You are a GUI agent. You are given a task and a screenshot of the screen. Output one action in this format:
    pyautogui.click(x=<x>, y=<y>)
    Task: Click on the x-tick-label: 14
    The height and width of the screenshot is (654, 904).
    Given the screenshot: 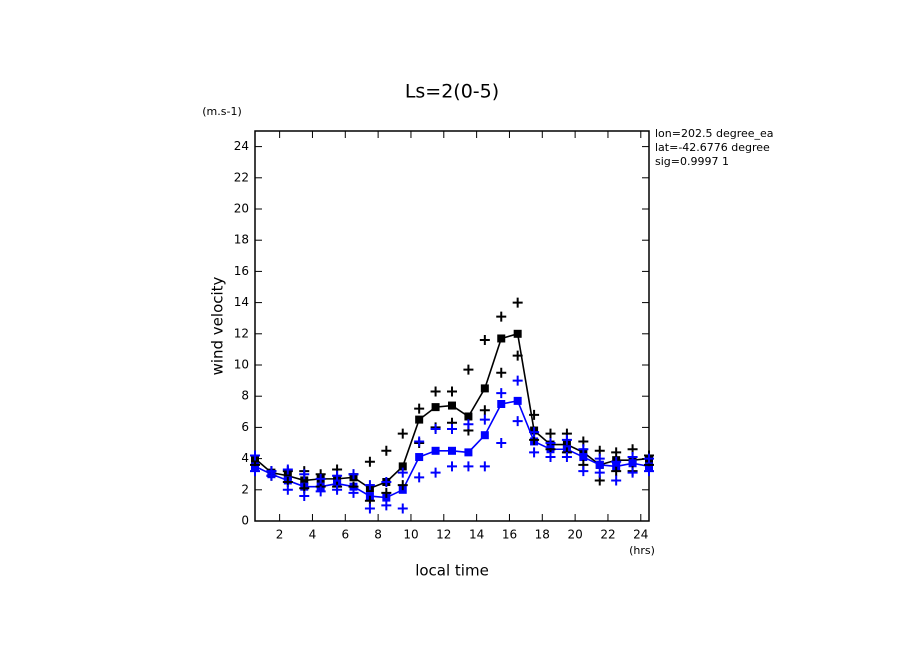 What is the action you would take?
    pyautogui.click(x=476, y=535)
    